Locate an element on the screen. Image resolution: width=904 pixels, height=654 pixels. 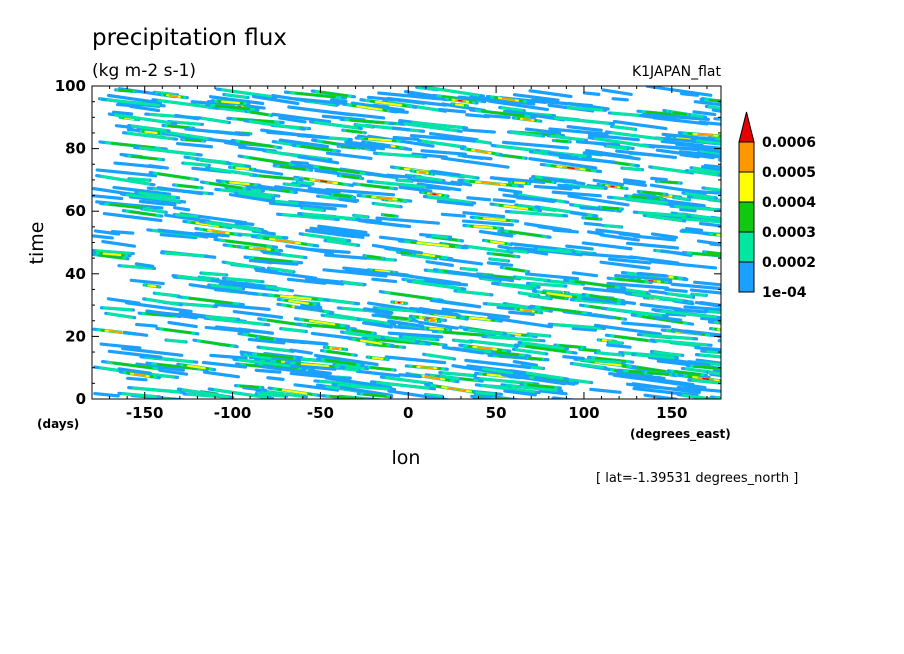
x-tick-label: 50 is located at coordinates (496, 413).